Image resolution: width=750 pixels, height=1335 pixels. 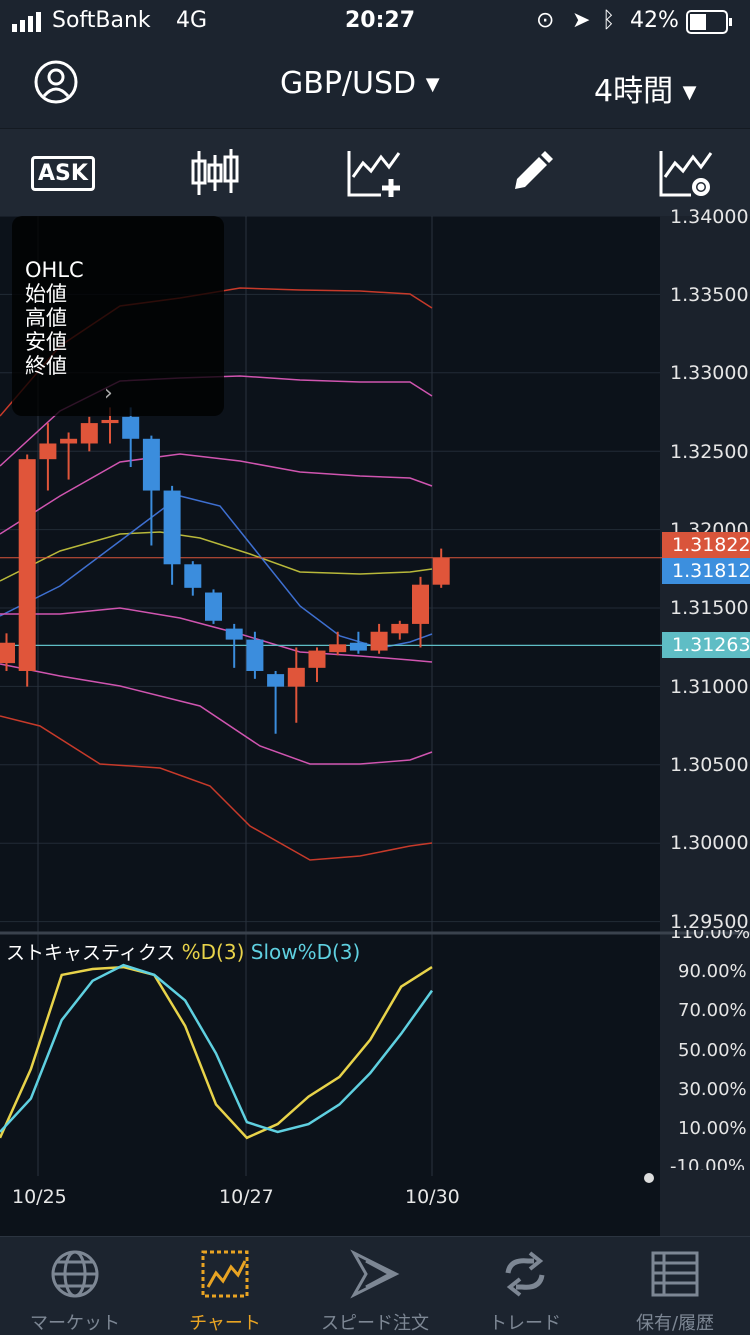 I want to click on tab-bar: マーケット チャート スピード注文 トレード 保有/履歴, so click(x=375, y=1285).